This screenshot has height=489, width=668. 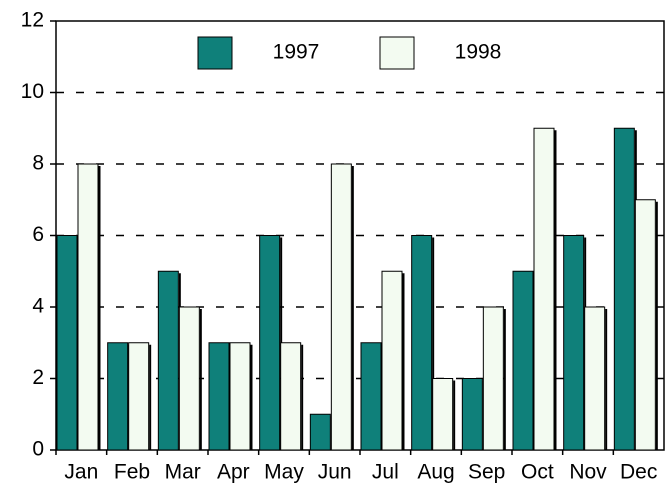 What do you see at coordinates (38, 377) in the screenshot?
I see `y-tick-label: 2` at bounding box center [38, 377].